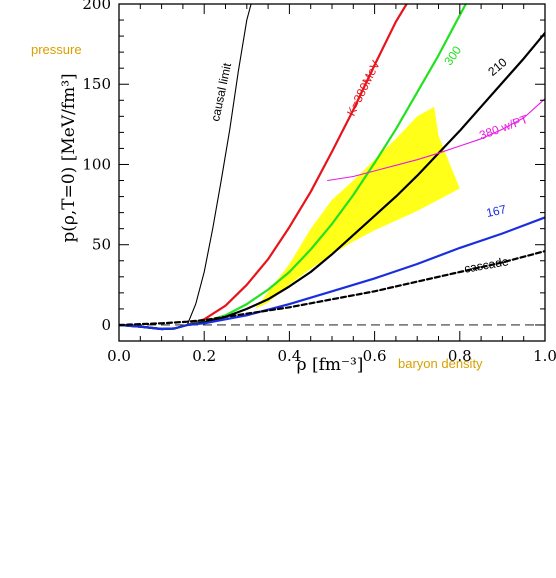  I want to click on x-tick-label: 0.8, so click(460, 356).